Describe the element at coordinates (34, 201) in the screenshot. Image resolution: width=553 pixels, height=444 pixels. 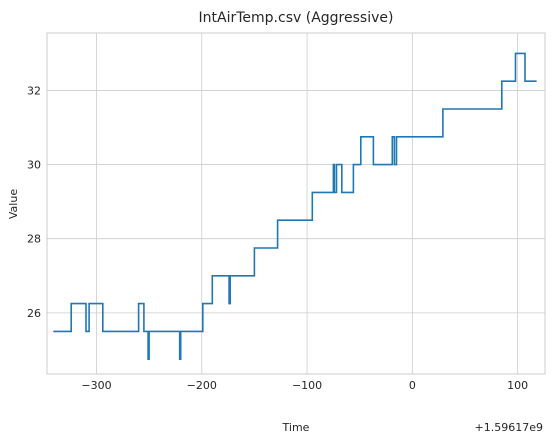
I see `y-tick-labels: 26 28 30 32` at that location.